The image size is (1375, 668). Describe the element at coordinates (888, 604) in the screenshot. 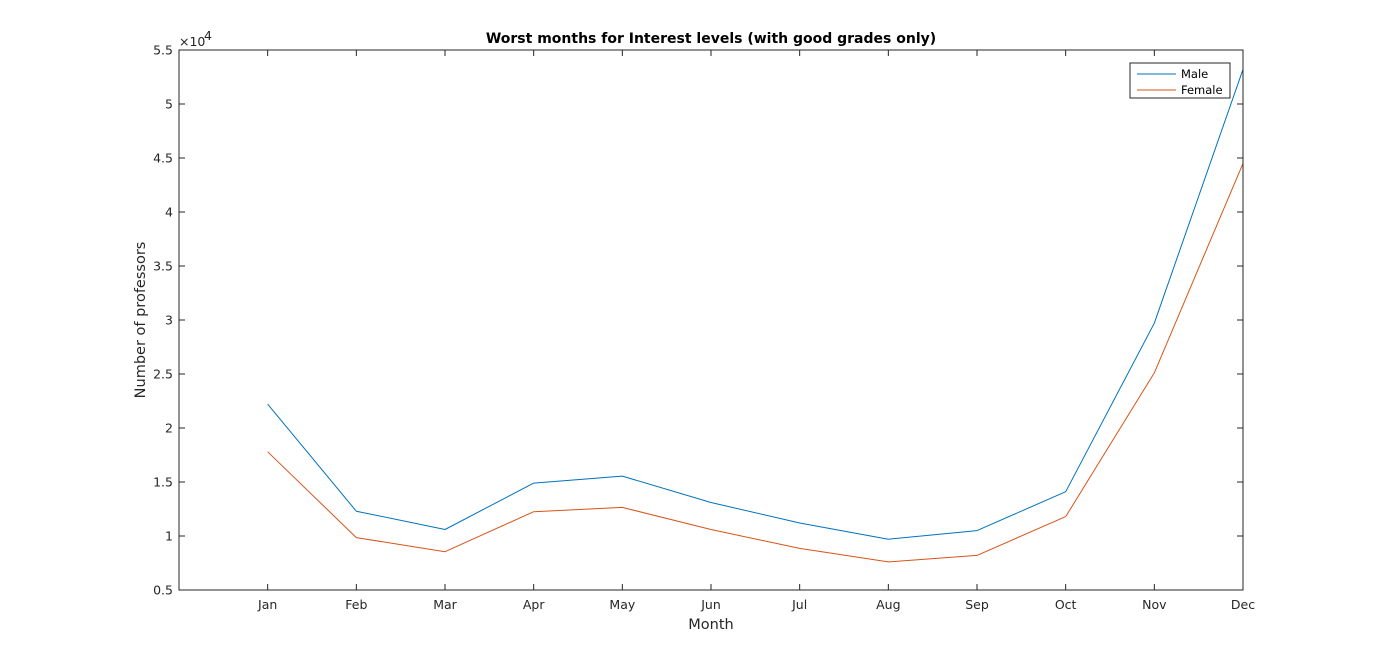

I see `x-tick-label-aug: Aug` at that location.